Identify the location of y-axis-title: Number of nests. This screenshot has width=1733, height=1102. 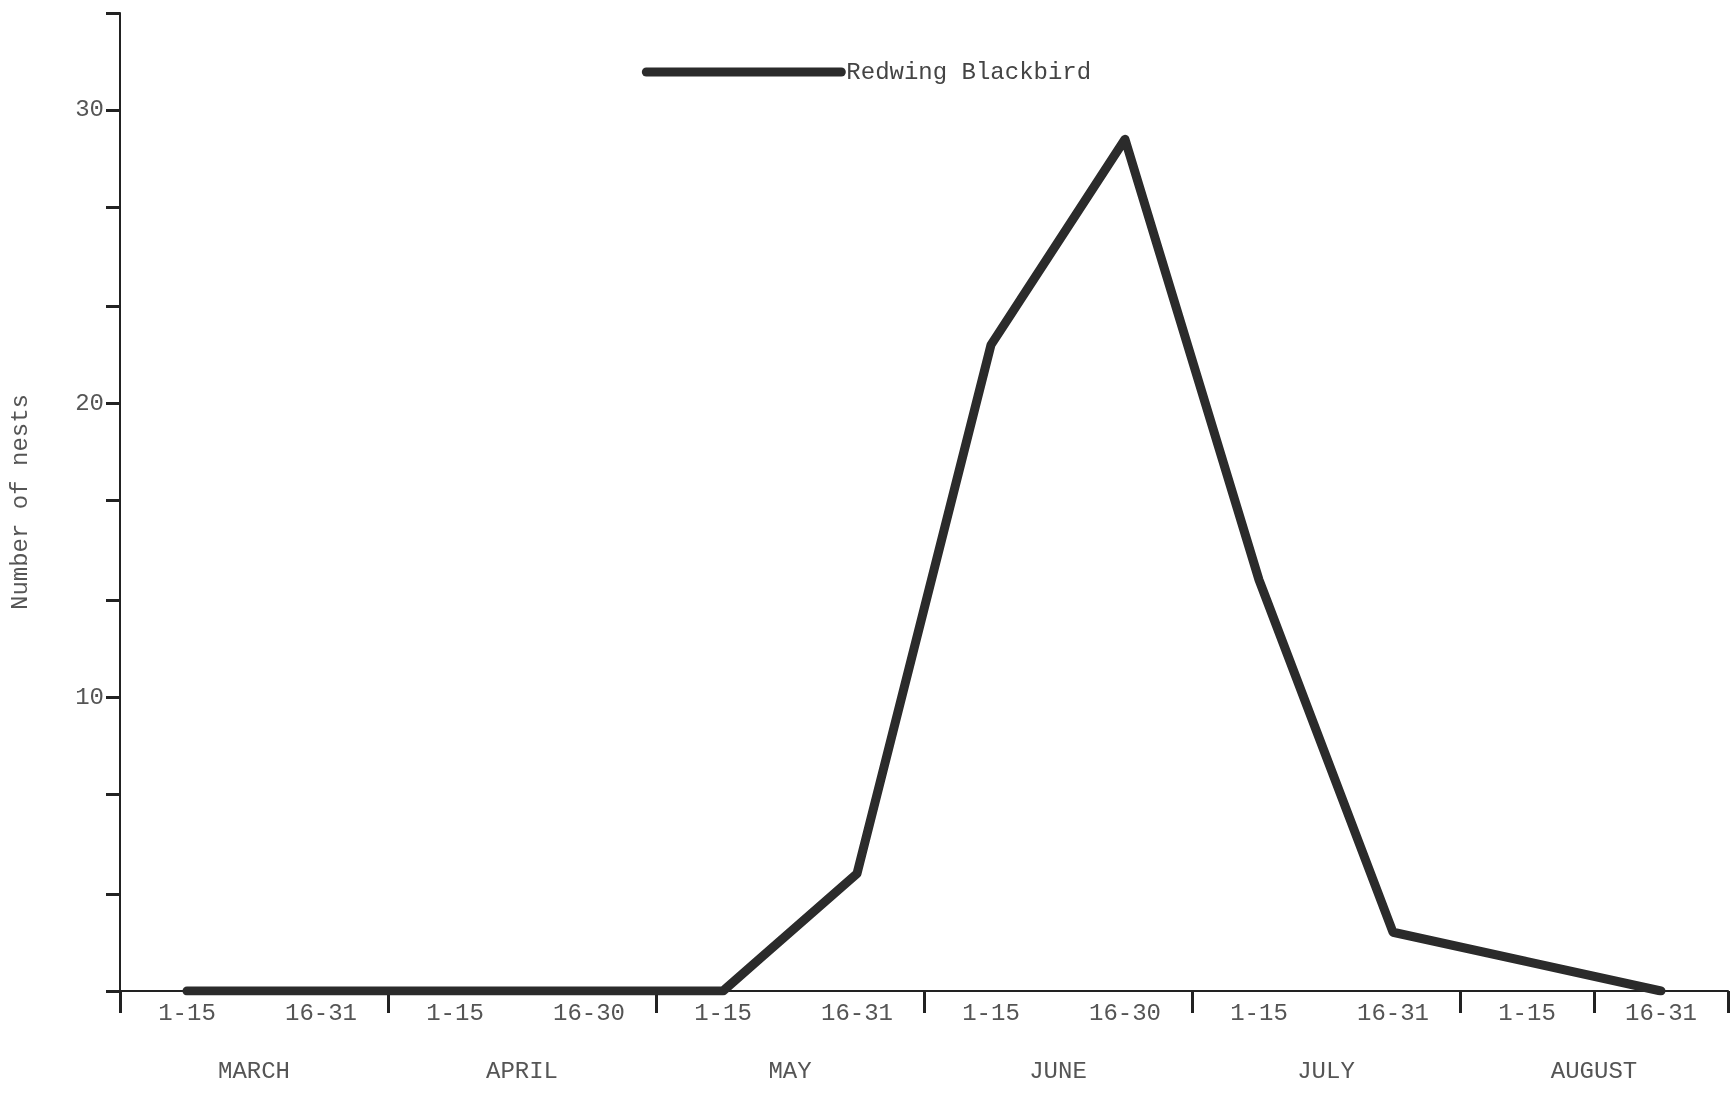
(20, 502).